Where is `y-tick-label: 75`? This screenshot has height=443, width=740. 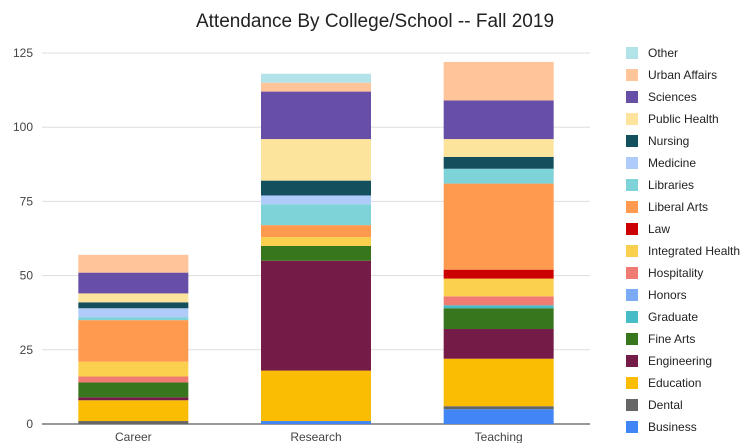
y-tick-label: 75 is located at coordinates (27, 201).